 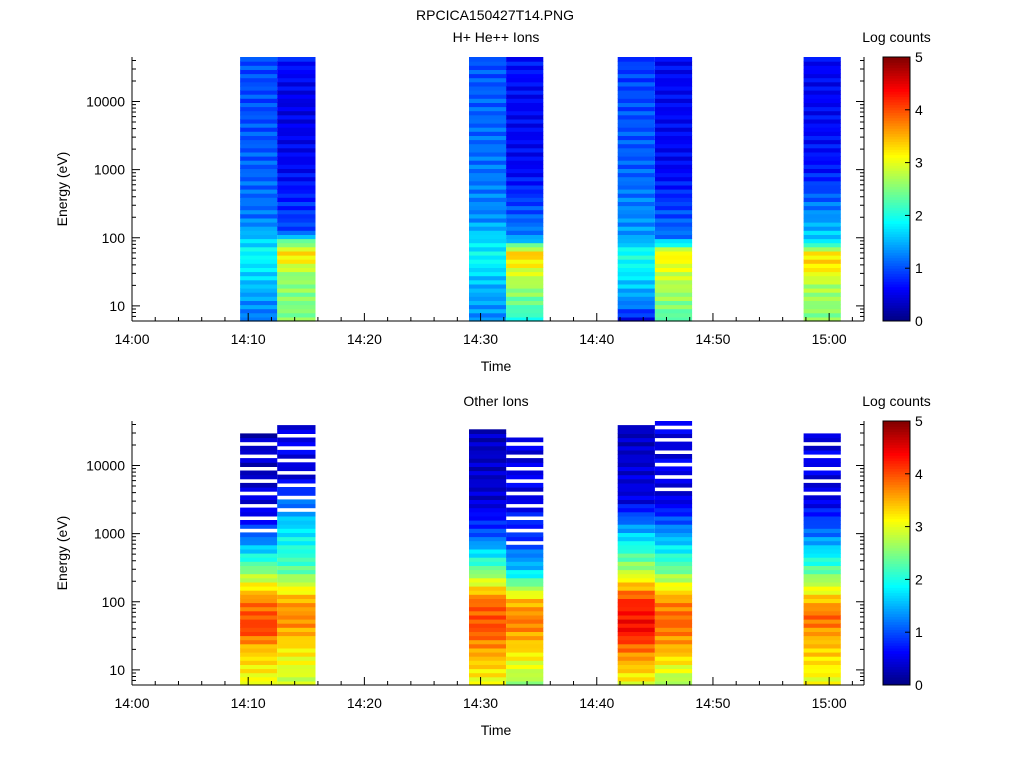 What do you see at coordinates (896, 37) in the screenshot?
I see `colorbar-label: Log counts` at bounding box center [896, 37].